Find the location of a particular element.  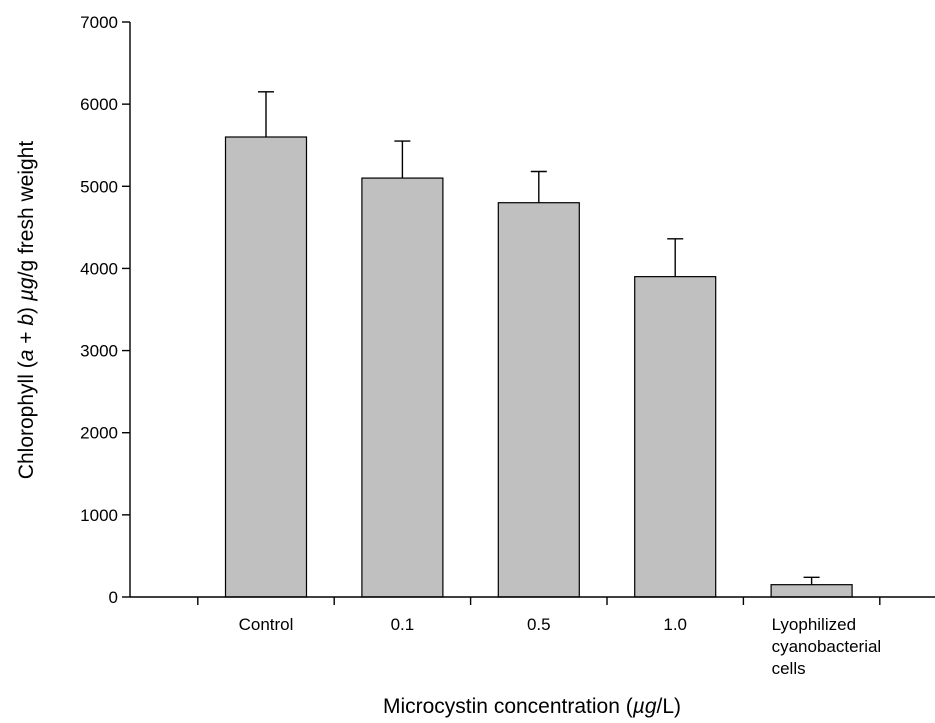

y-tick-label: 1000 is located at coordinates (99, 515).